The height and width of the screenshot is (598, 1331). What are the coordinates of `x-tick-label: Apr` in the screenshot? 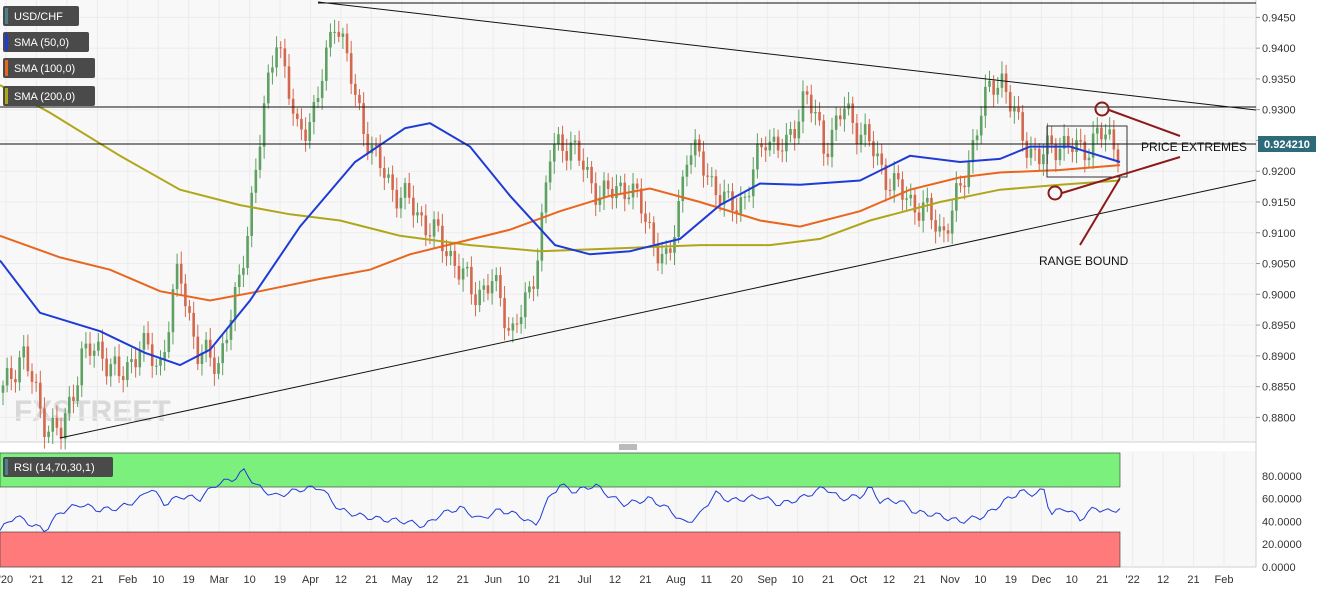 It's located at (310, 580).